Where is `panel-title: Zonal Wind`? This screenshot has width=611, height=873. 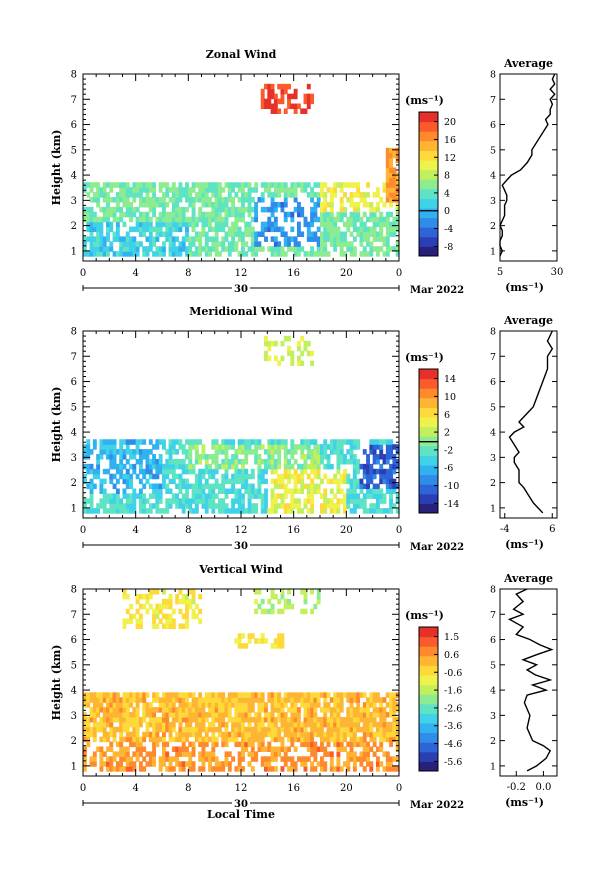 panel-title: Zonal Wind is located at coordinates (241, 54).